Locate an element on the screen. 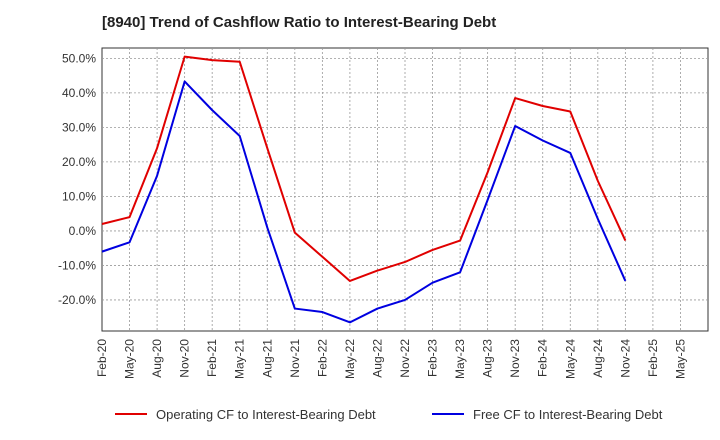  x-tick-label: Nov-20 is located at coordinates (185, 358).